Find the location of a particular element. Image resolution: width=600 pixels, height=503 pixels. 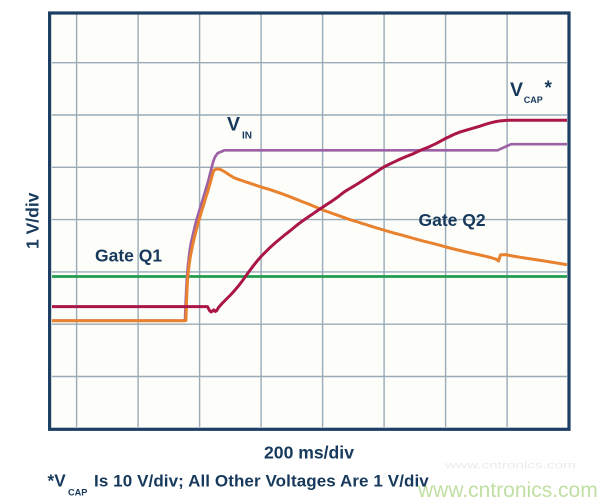

svg-text: 200 ms/div is located at coordinates (309, 453).